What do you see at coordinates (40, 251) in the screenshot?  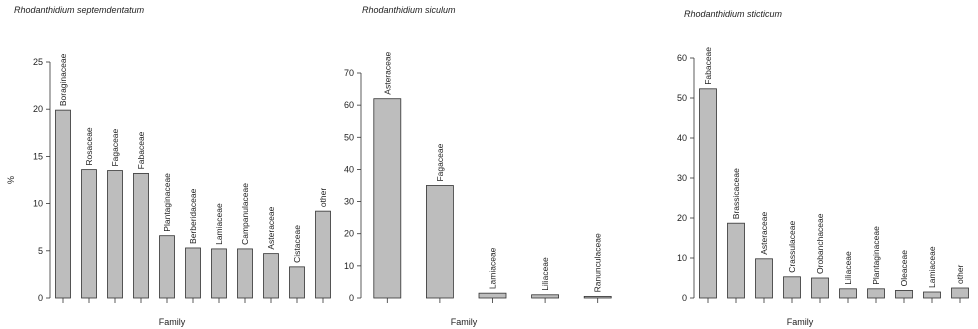 I see `y-tick-label: 5` at bounding box center [40, 251].